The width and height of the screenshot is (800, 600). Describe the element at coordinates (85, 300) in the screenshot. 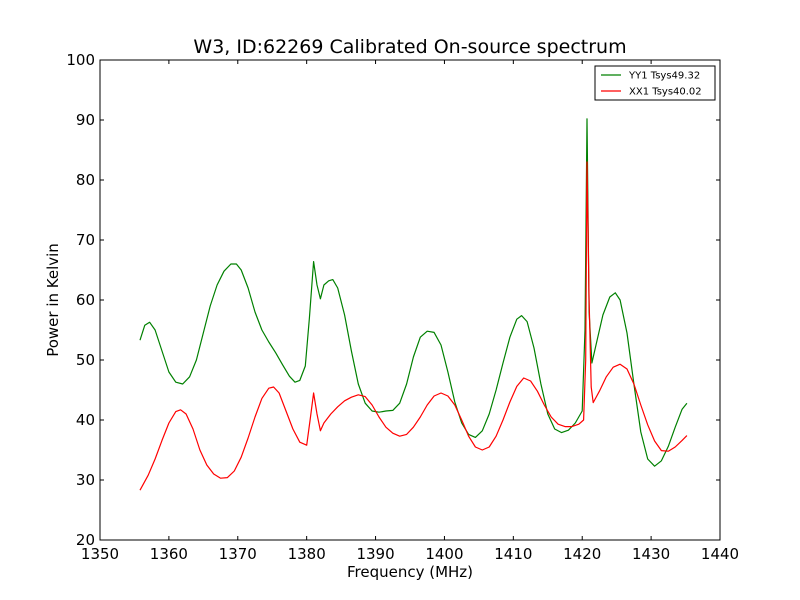

I see `y-tick-label: 60` at that location.